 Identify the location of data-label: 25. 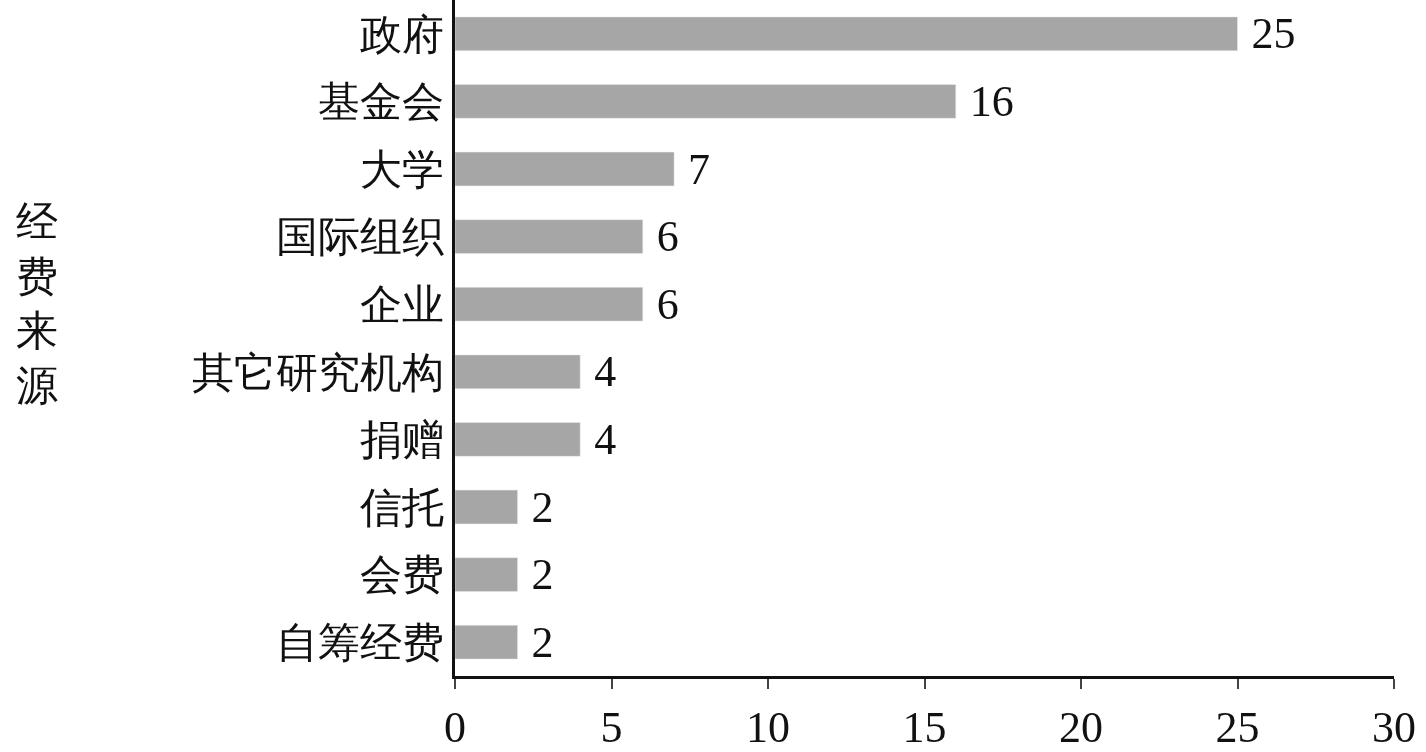
(1268, 34).